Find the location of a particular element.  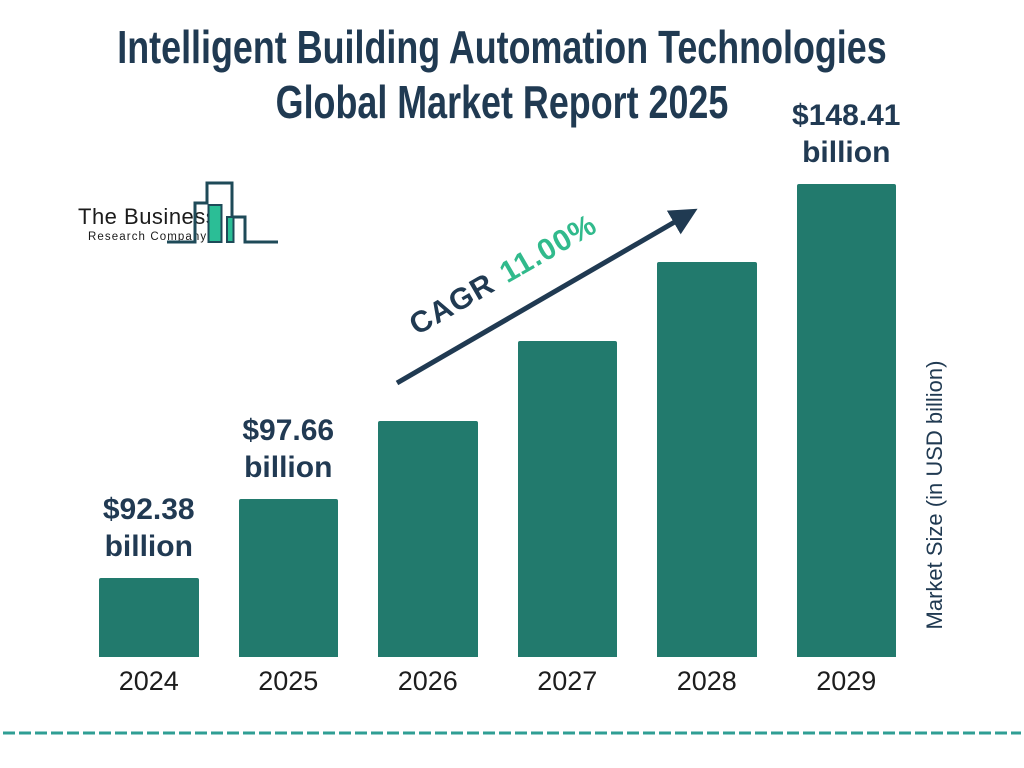

brand-subname: Research Company is located at coordinates (148, 237).